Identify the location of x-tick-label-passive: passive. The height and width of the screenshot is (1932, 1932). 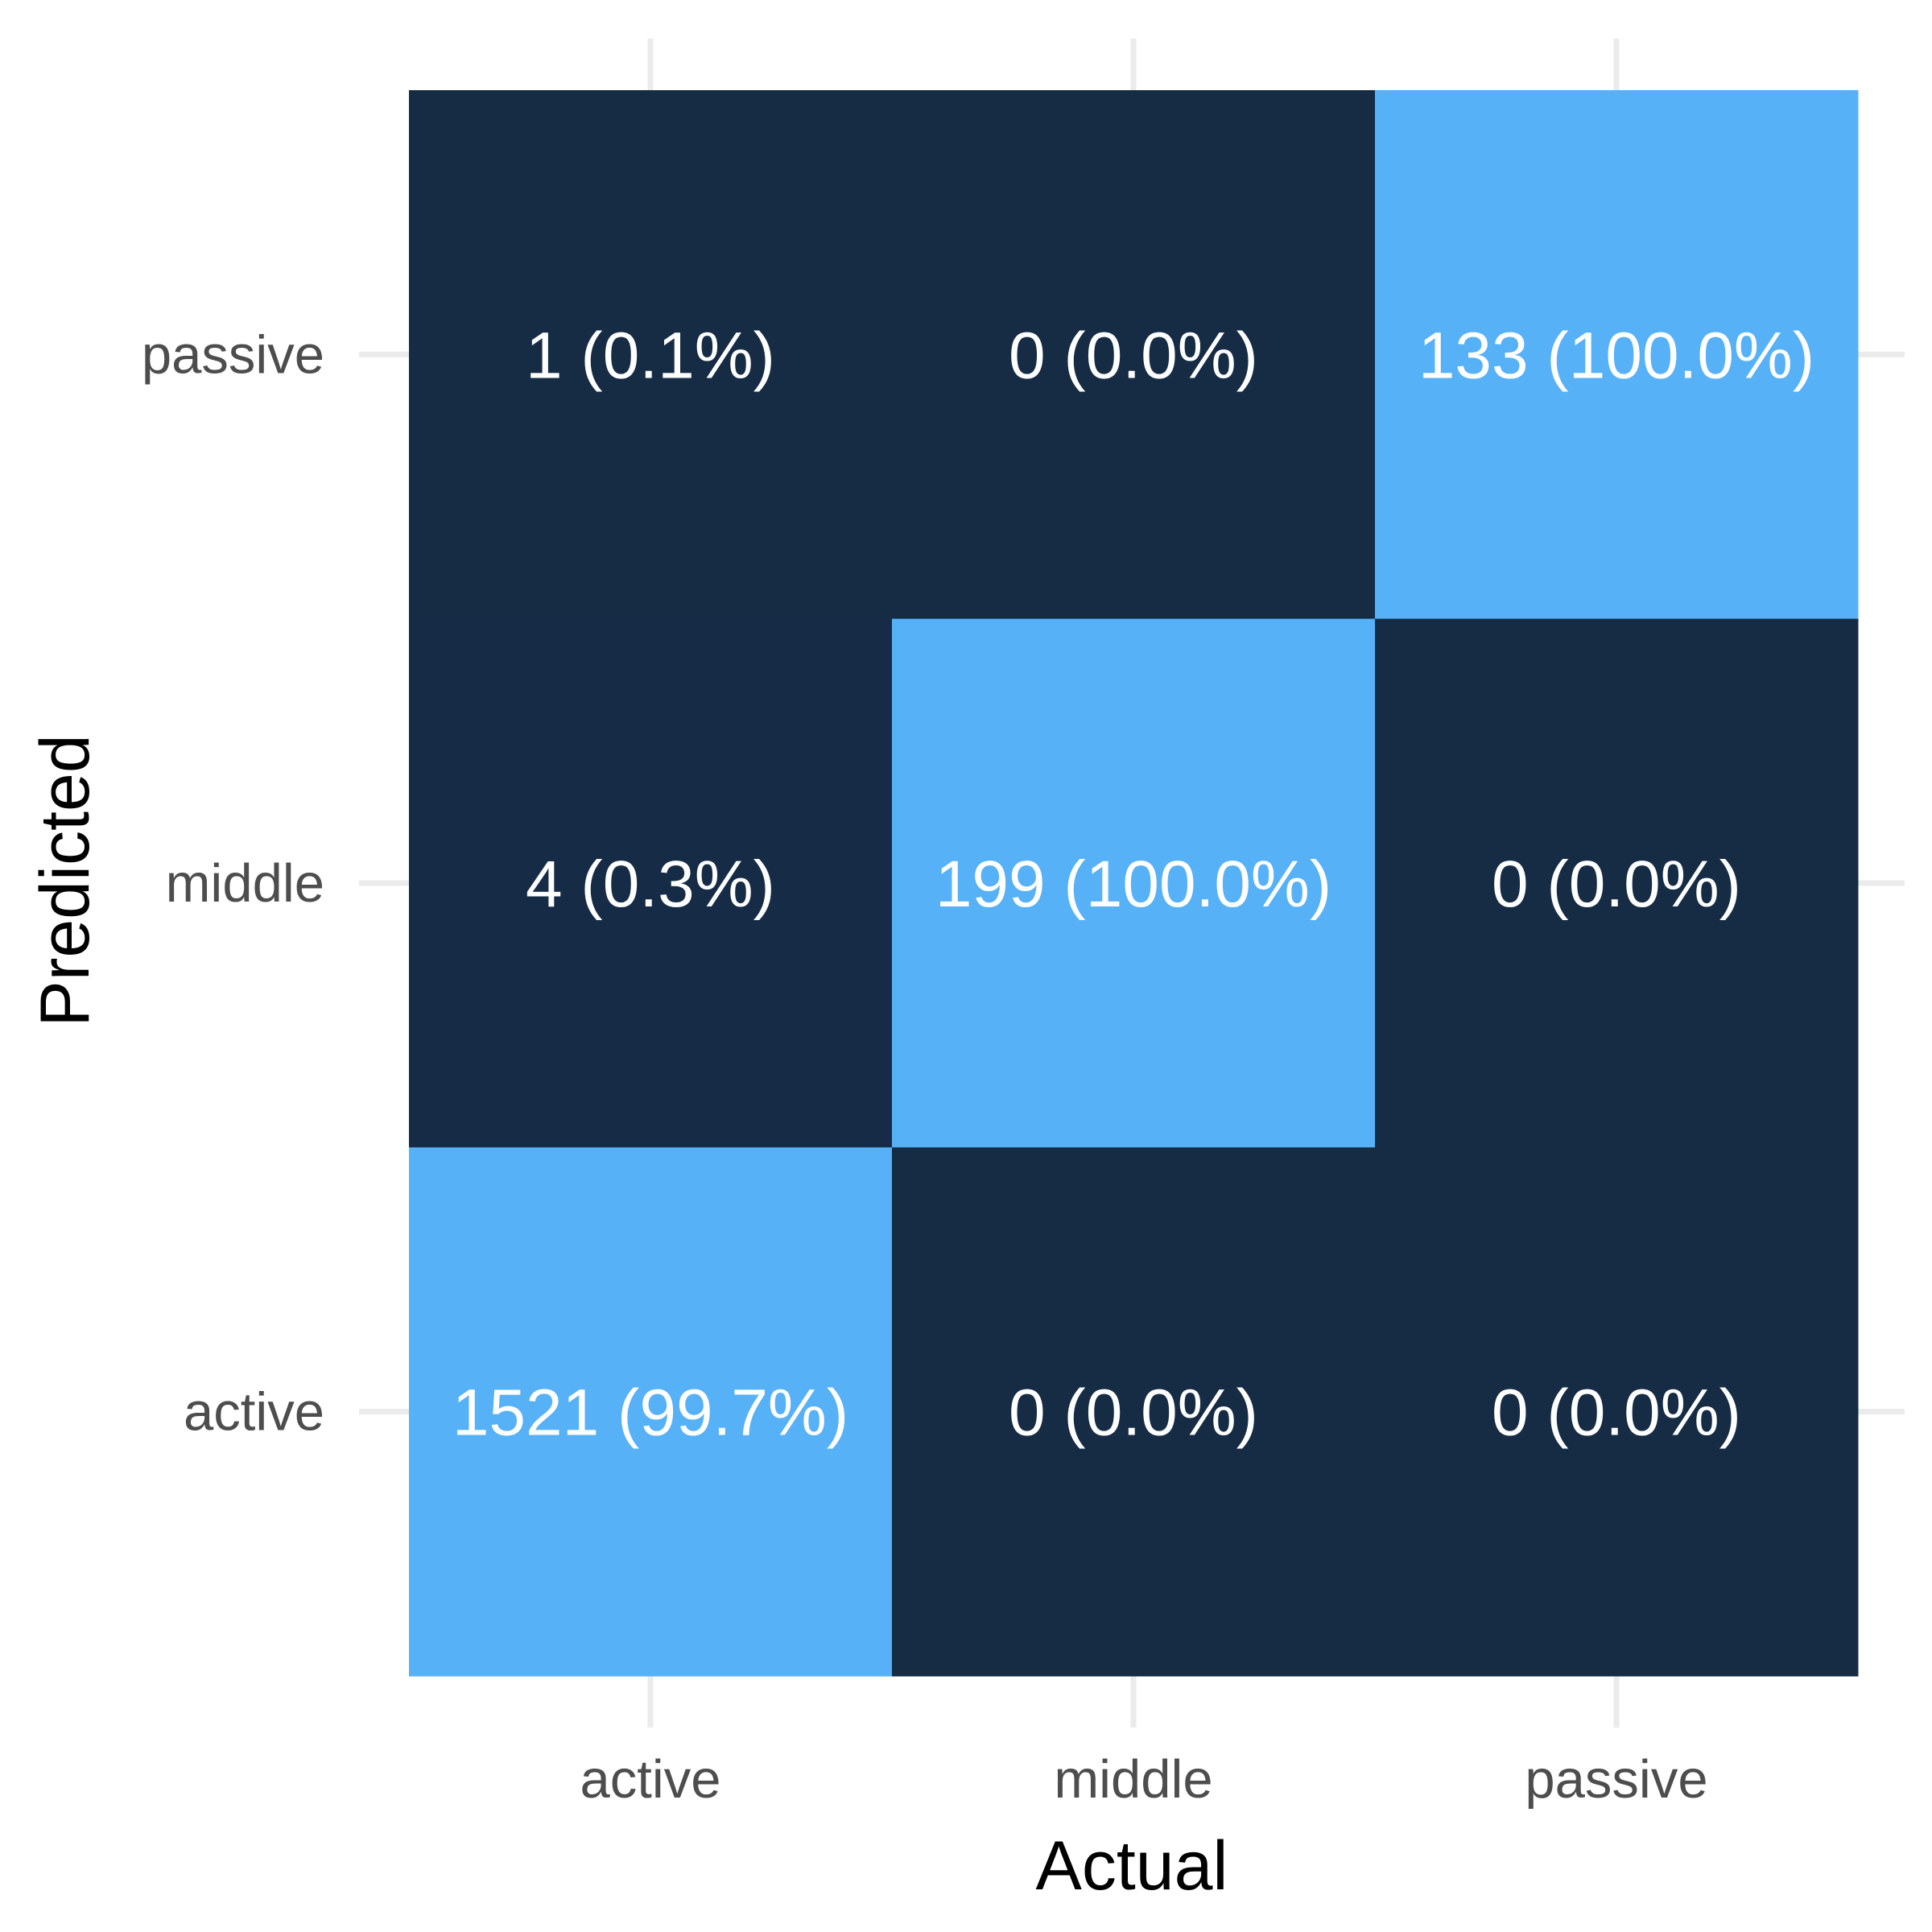
(1616, 1779).